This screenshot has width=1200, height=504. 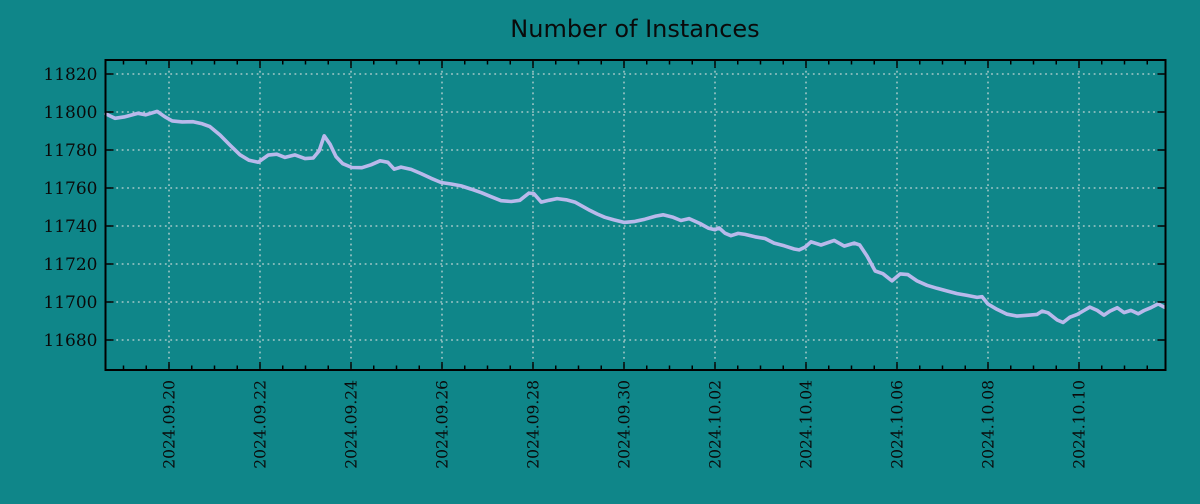 I want to click on x-tick-label: 2024.10.06, so click(x=898, y=424).